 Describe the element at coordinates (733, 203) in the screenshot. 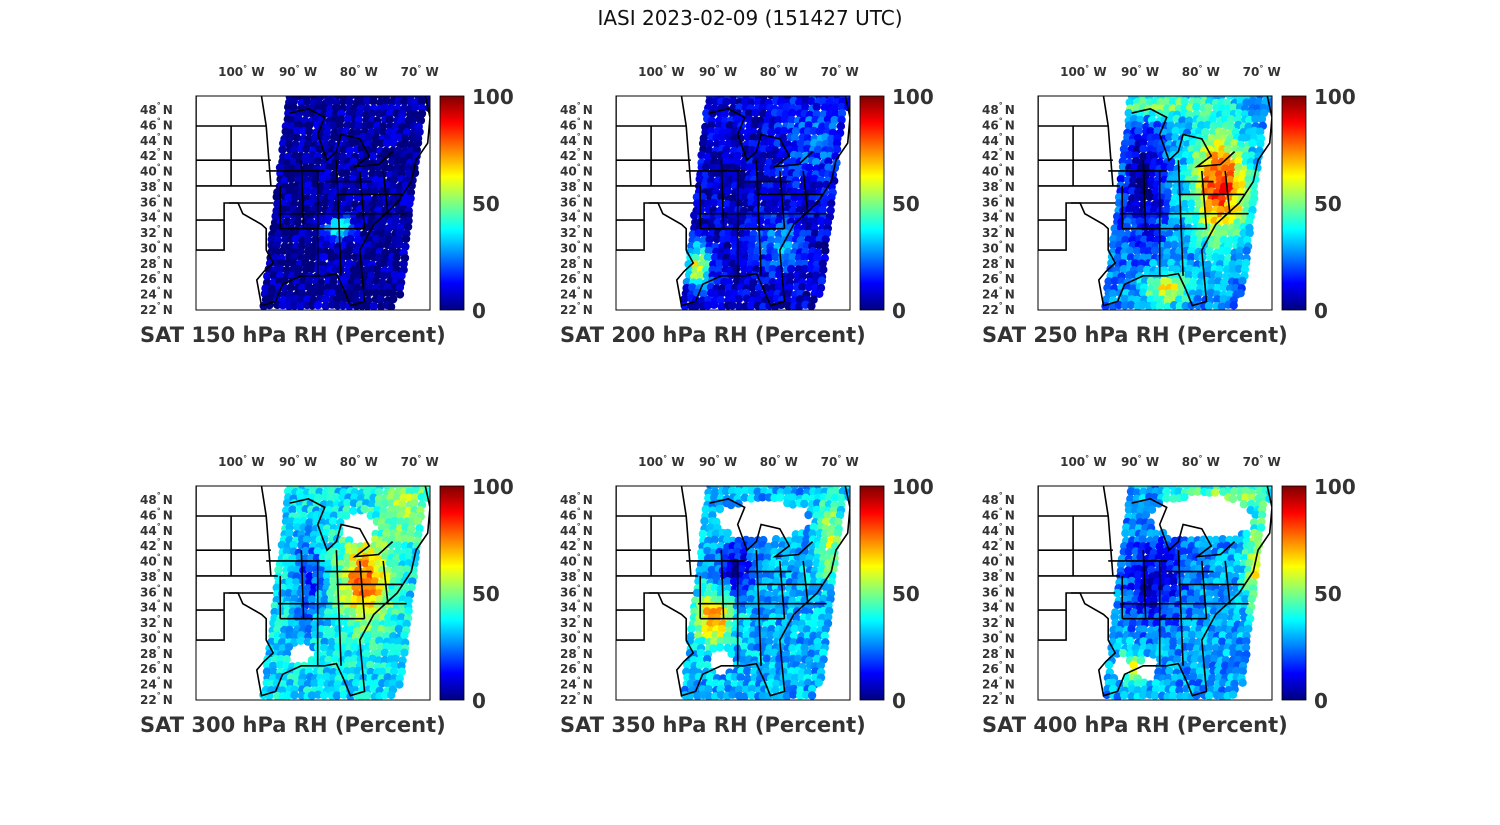

I see `map-frame` at that location.